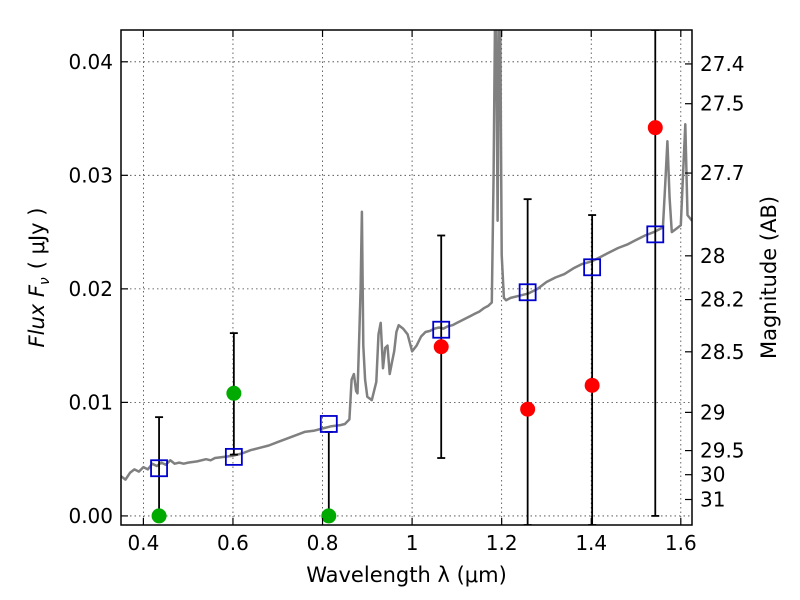 The width and height of the screenshot is (800, 600). Describe the element at coordinates (681, 543) in the screenshot. I see `x-tick-label: 1.6` at that location.